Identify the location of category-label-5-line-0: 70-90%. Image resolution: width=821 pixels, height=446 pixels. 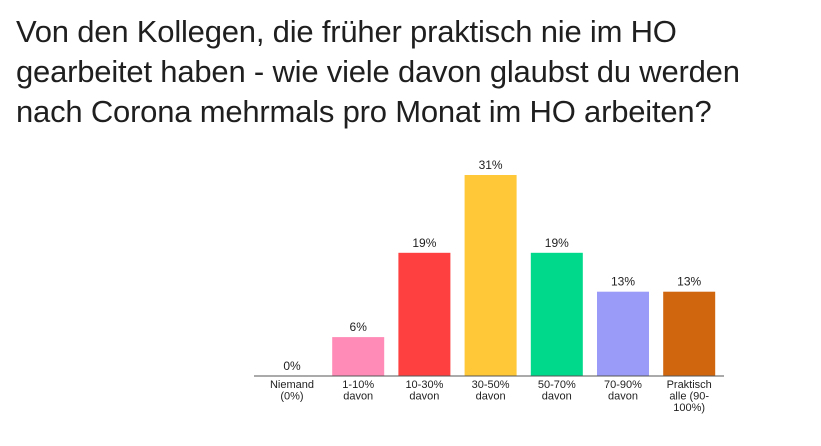
(623, 385).